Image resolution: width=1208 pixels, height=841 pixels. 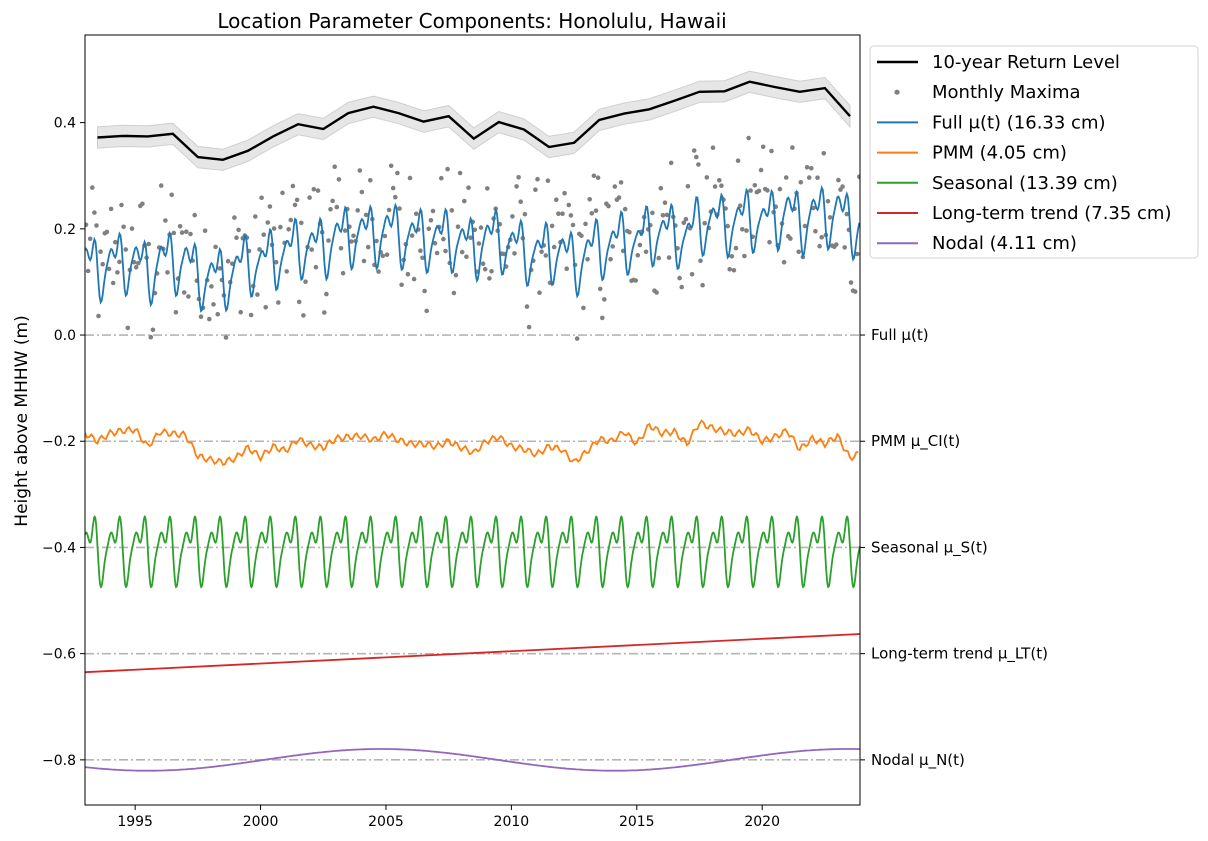 I want to click on x-tick-label: 2000, so click(x=261, y=822).